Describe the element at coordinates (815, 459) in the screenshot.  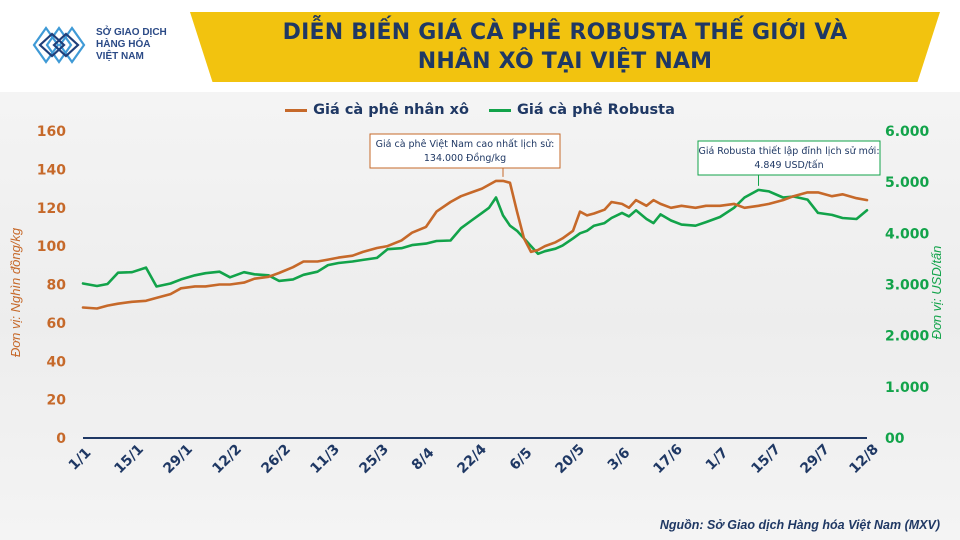
I see `x-tick-label: 29/7` at that location.